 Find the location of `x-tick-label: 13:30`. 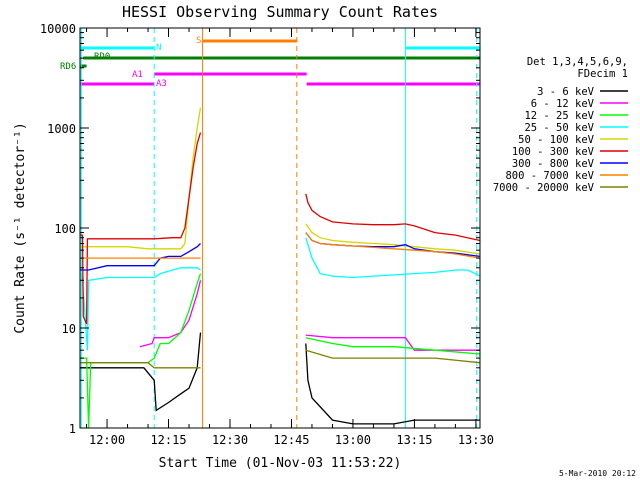

x-tick-label: 13:30 is located at coordinates (476, 440).